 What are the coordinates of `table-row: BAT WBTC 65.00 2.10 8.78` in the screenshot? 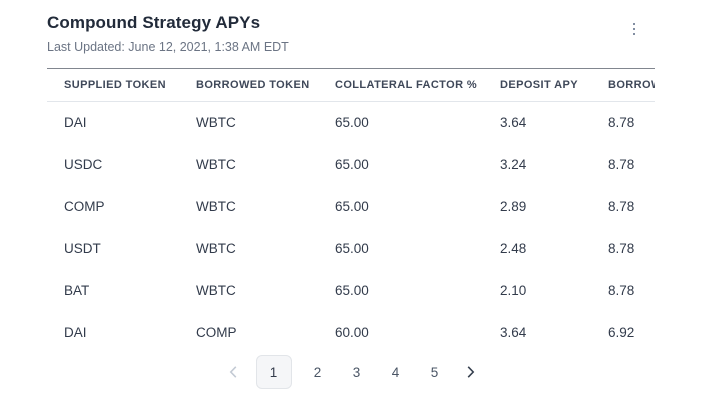 It's located at (351, 291).